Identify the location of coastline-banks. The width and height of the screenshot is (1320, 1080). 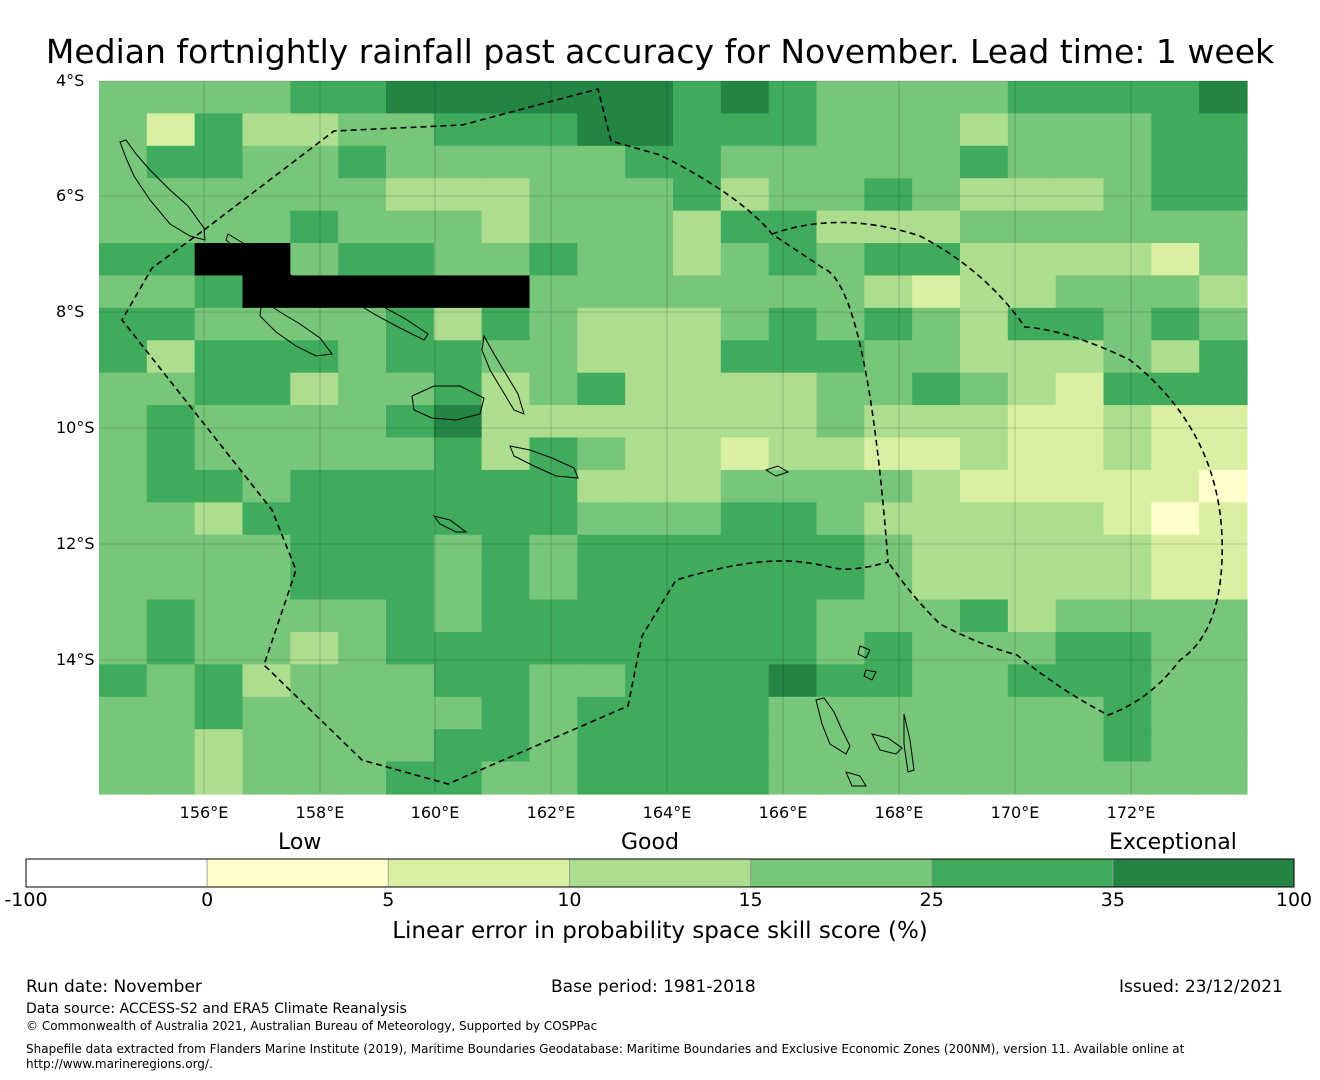
(864, 652).